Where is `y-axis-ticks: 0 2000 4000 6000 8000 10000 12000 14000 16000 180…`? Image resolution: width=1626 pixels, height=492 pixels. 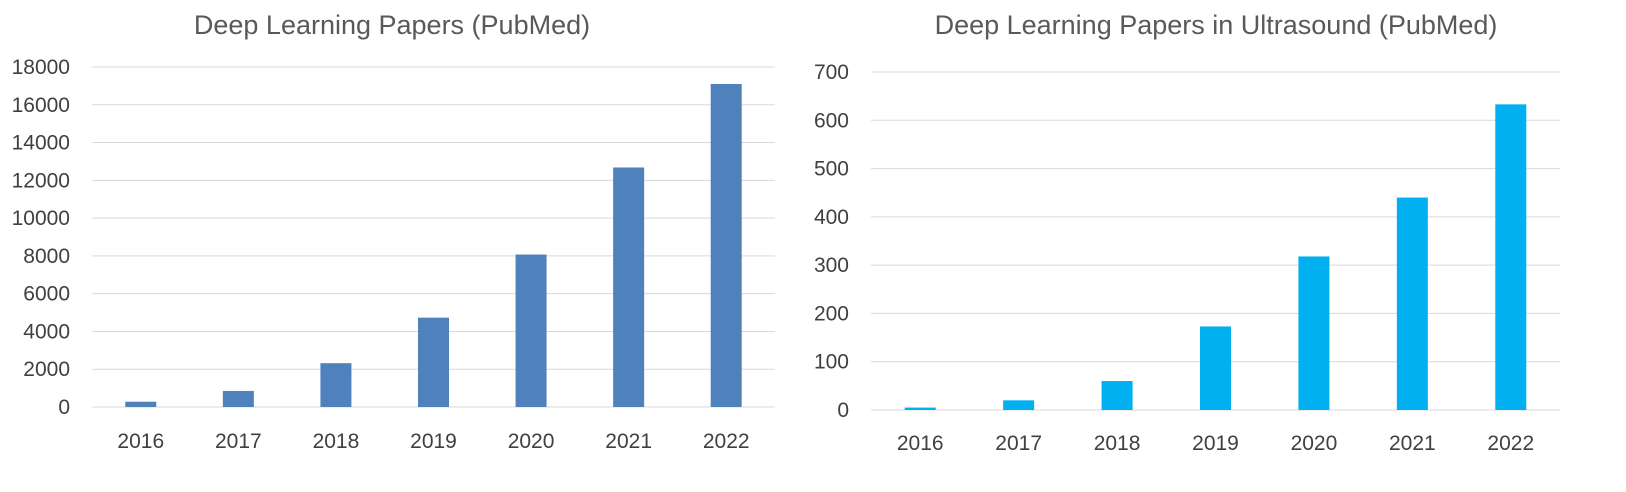 y-axis-ticks: 0 2000 4000 6000 8000 10000 12000 14000 16000 180… is located at coordinates (41, 237).